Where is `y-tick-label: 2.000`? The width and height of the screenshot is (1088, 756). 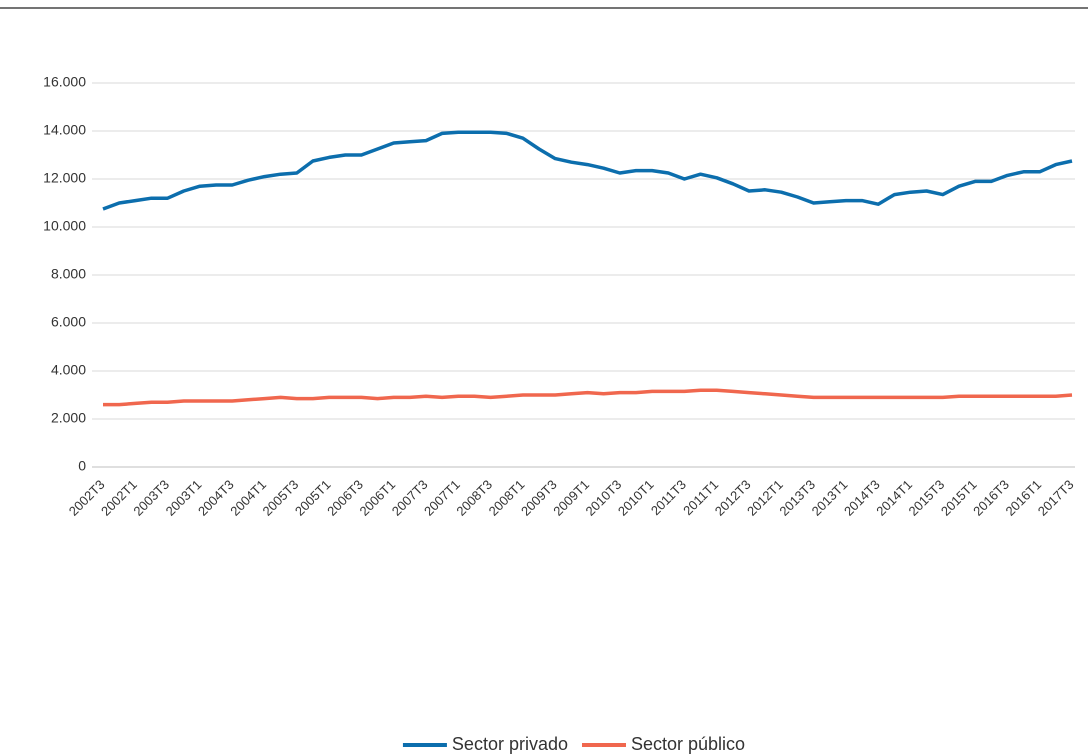
y-tick-label: 2.000 is located at coordinates (68, 418).